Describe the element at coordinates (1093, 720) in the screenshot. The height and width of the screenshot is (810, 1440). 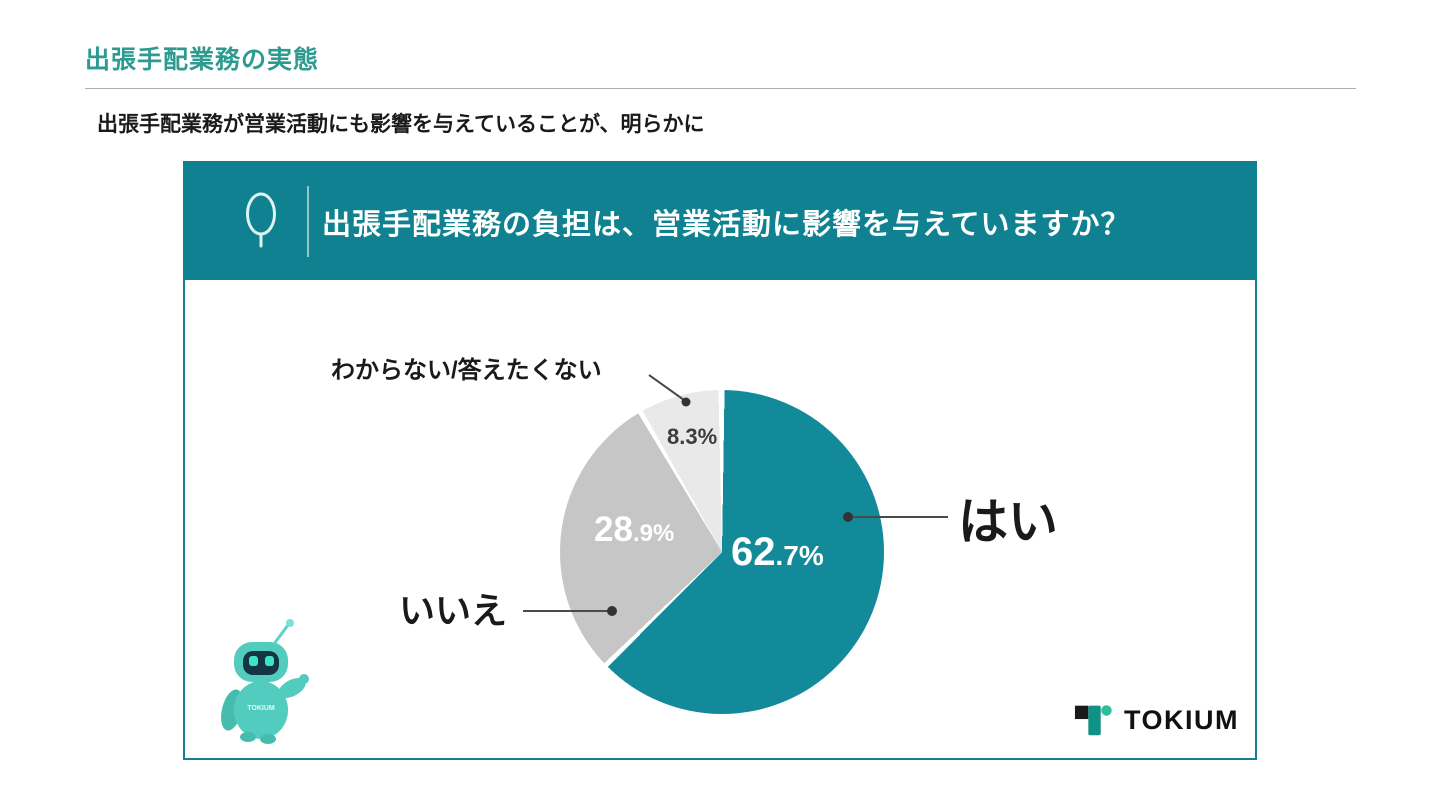
I see `tokium-logo-icon` at that location.